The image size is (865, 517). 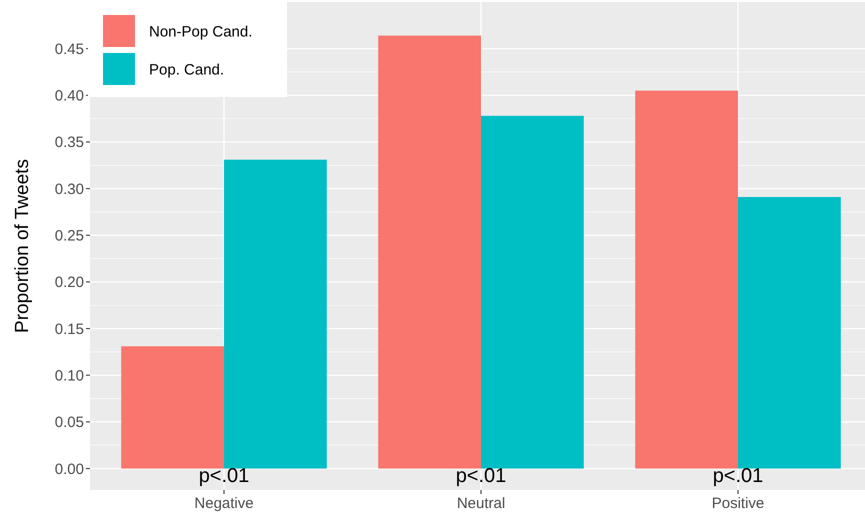 What do you see at coordinates (69, 236) in the screenshot?
I see `y-tick-label: 0.25` at bounding box center [69, 236].